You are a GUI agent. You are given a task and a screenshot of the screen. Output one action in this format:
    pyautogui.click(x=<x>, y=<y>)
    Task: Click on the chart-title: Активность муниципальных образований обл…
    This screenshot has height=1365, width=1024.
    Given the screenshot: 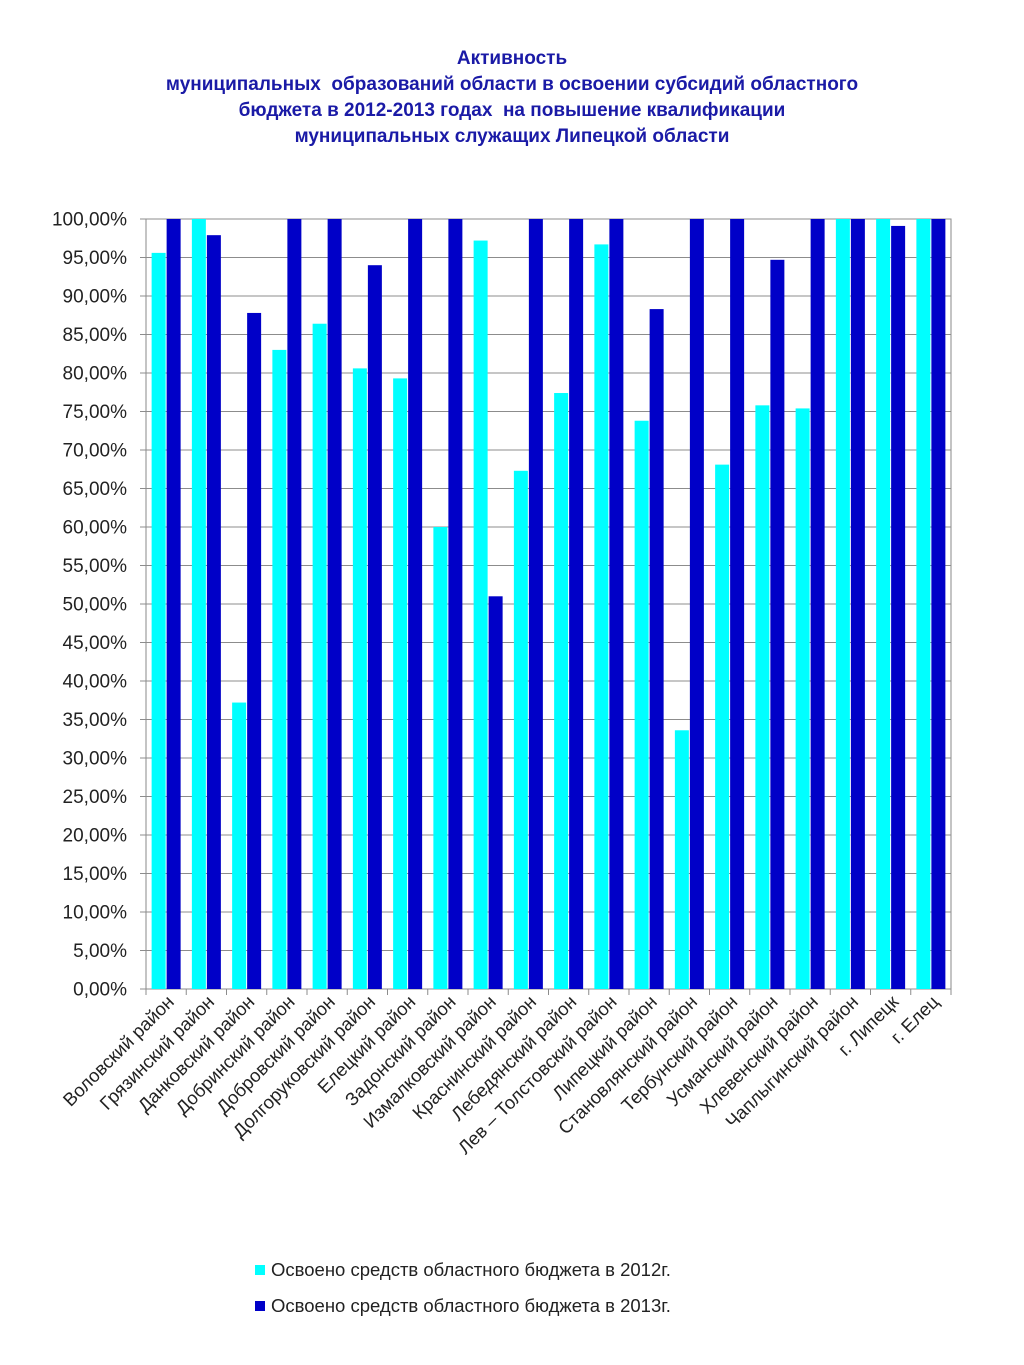 What is the action you would take?
    pyautogui.click(x=512, y=98)
    